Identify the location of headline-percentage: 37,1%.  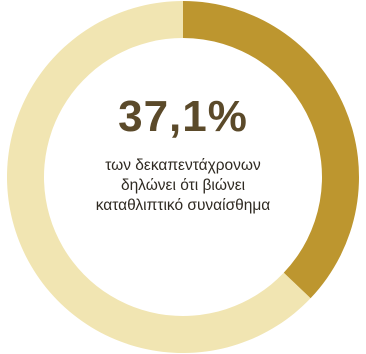
(183, 116).